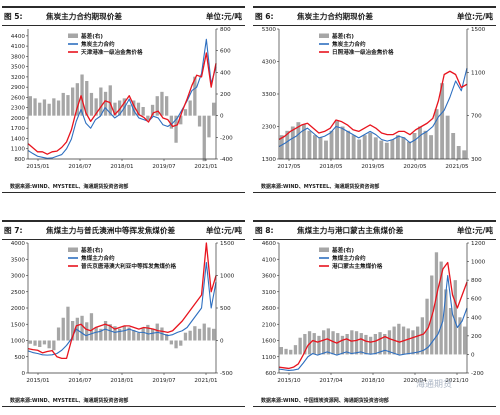 This screenshot has height=415, width=500. I want to click on x-tick-label: 2016/07, so click(80, 167).